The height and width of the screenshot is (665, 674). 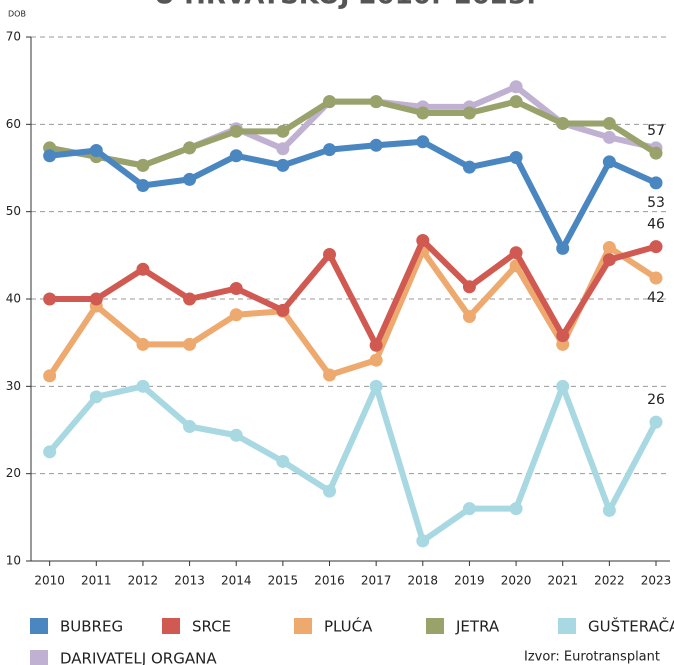 What do you see at coordinates (656, 298) in the screenshot?
I see `data-label: 42` at bounding box center [656, 298].